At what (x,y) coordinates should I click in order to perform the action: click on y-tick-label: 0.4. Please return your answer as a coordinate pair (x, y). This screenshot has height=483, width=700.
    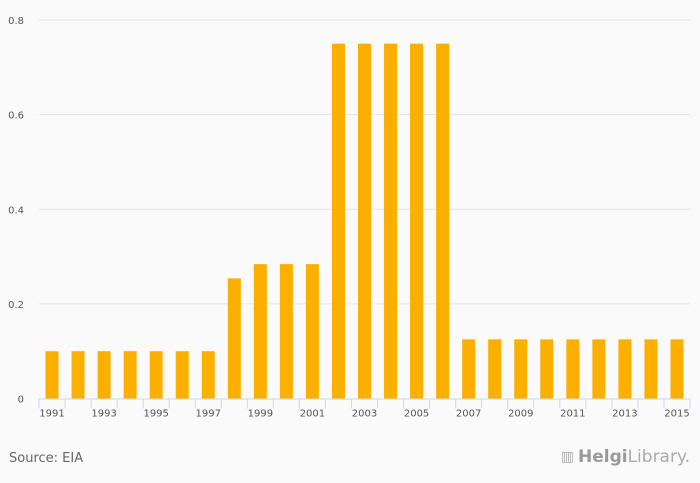
    Looking at the image, I should click on (16, 210).